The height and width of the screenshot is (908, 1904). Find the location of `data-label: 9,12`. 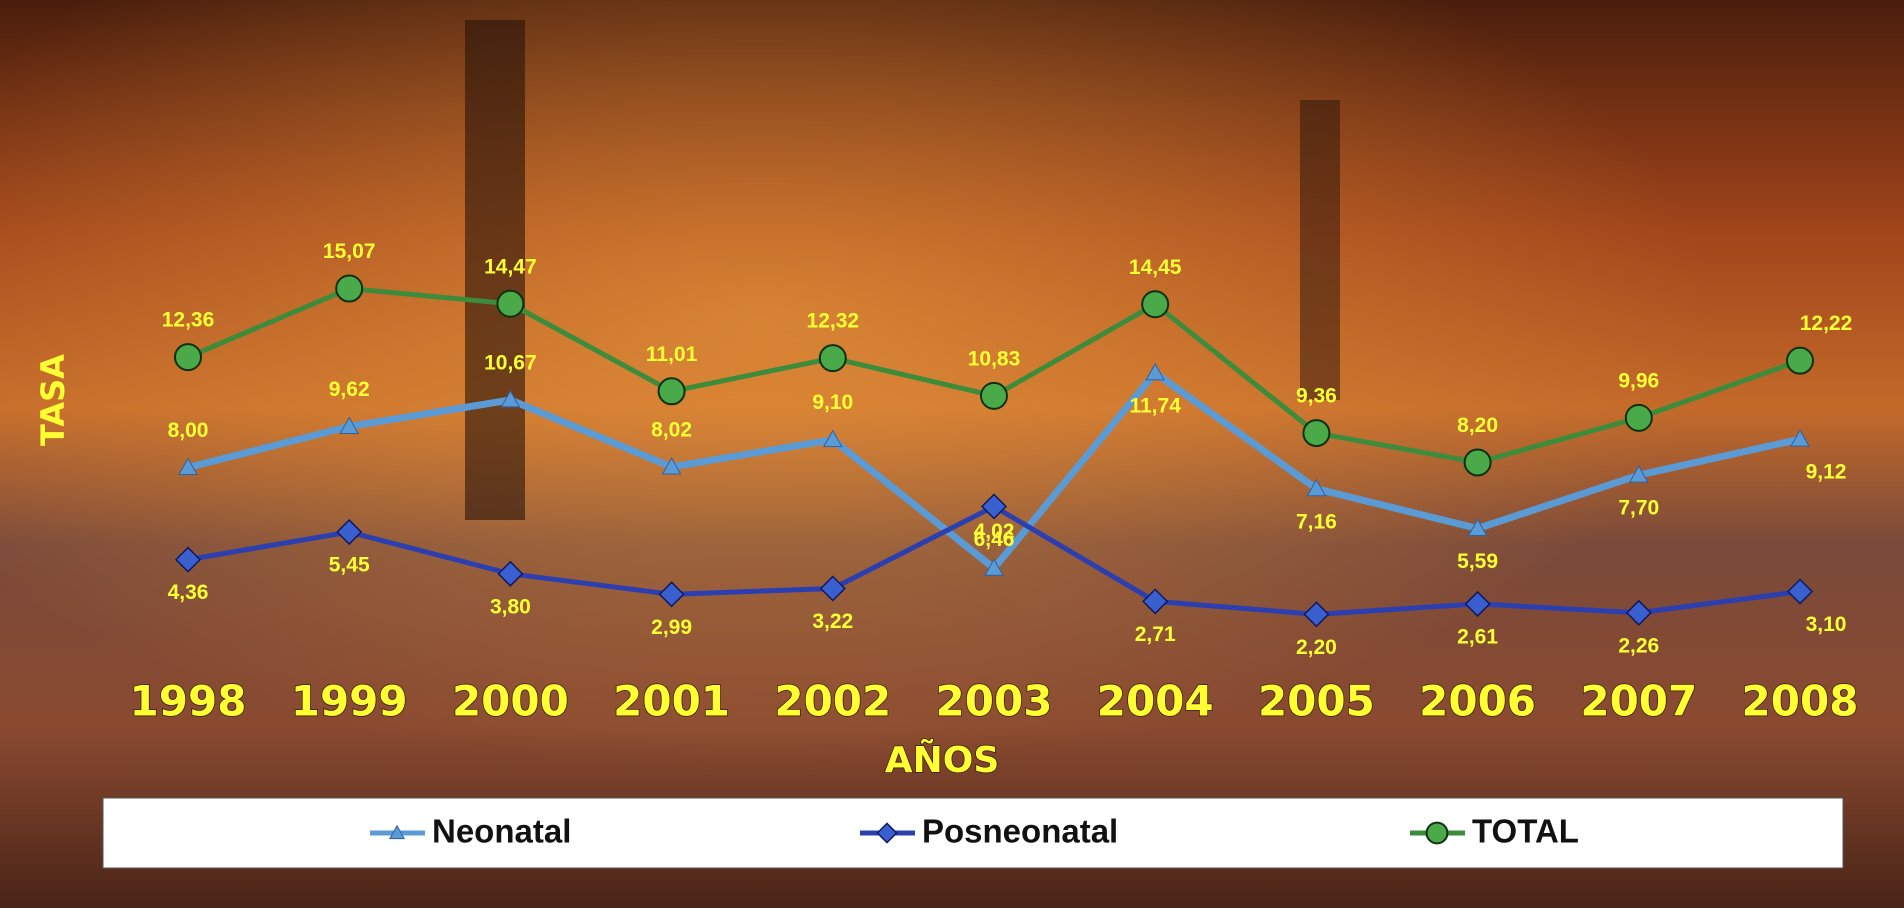

data-label: 9,12 is located at coordinates (1826, 472).